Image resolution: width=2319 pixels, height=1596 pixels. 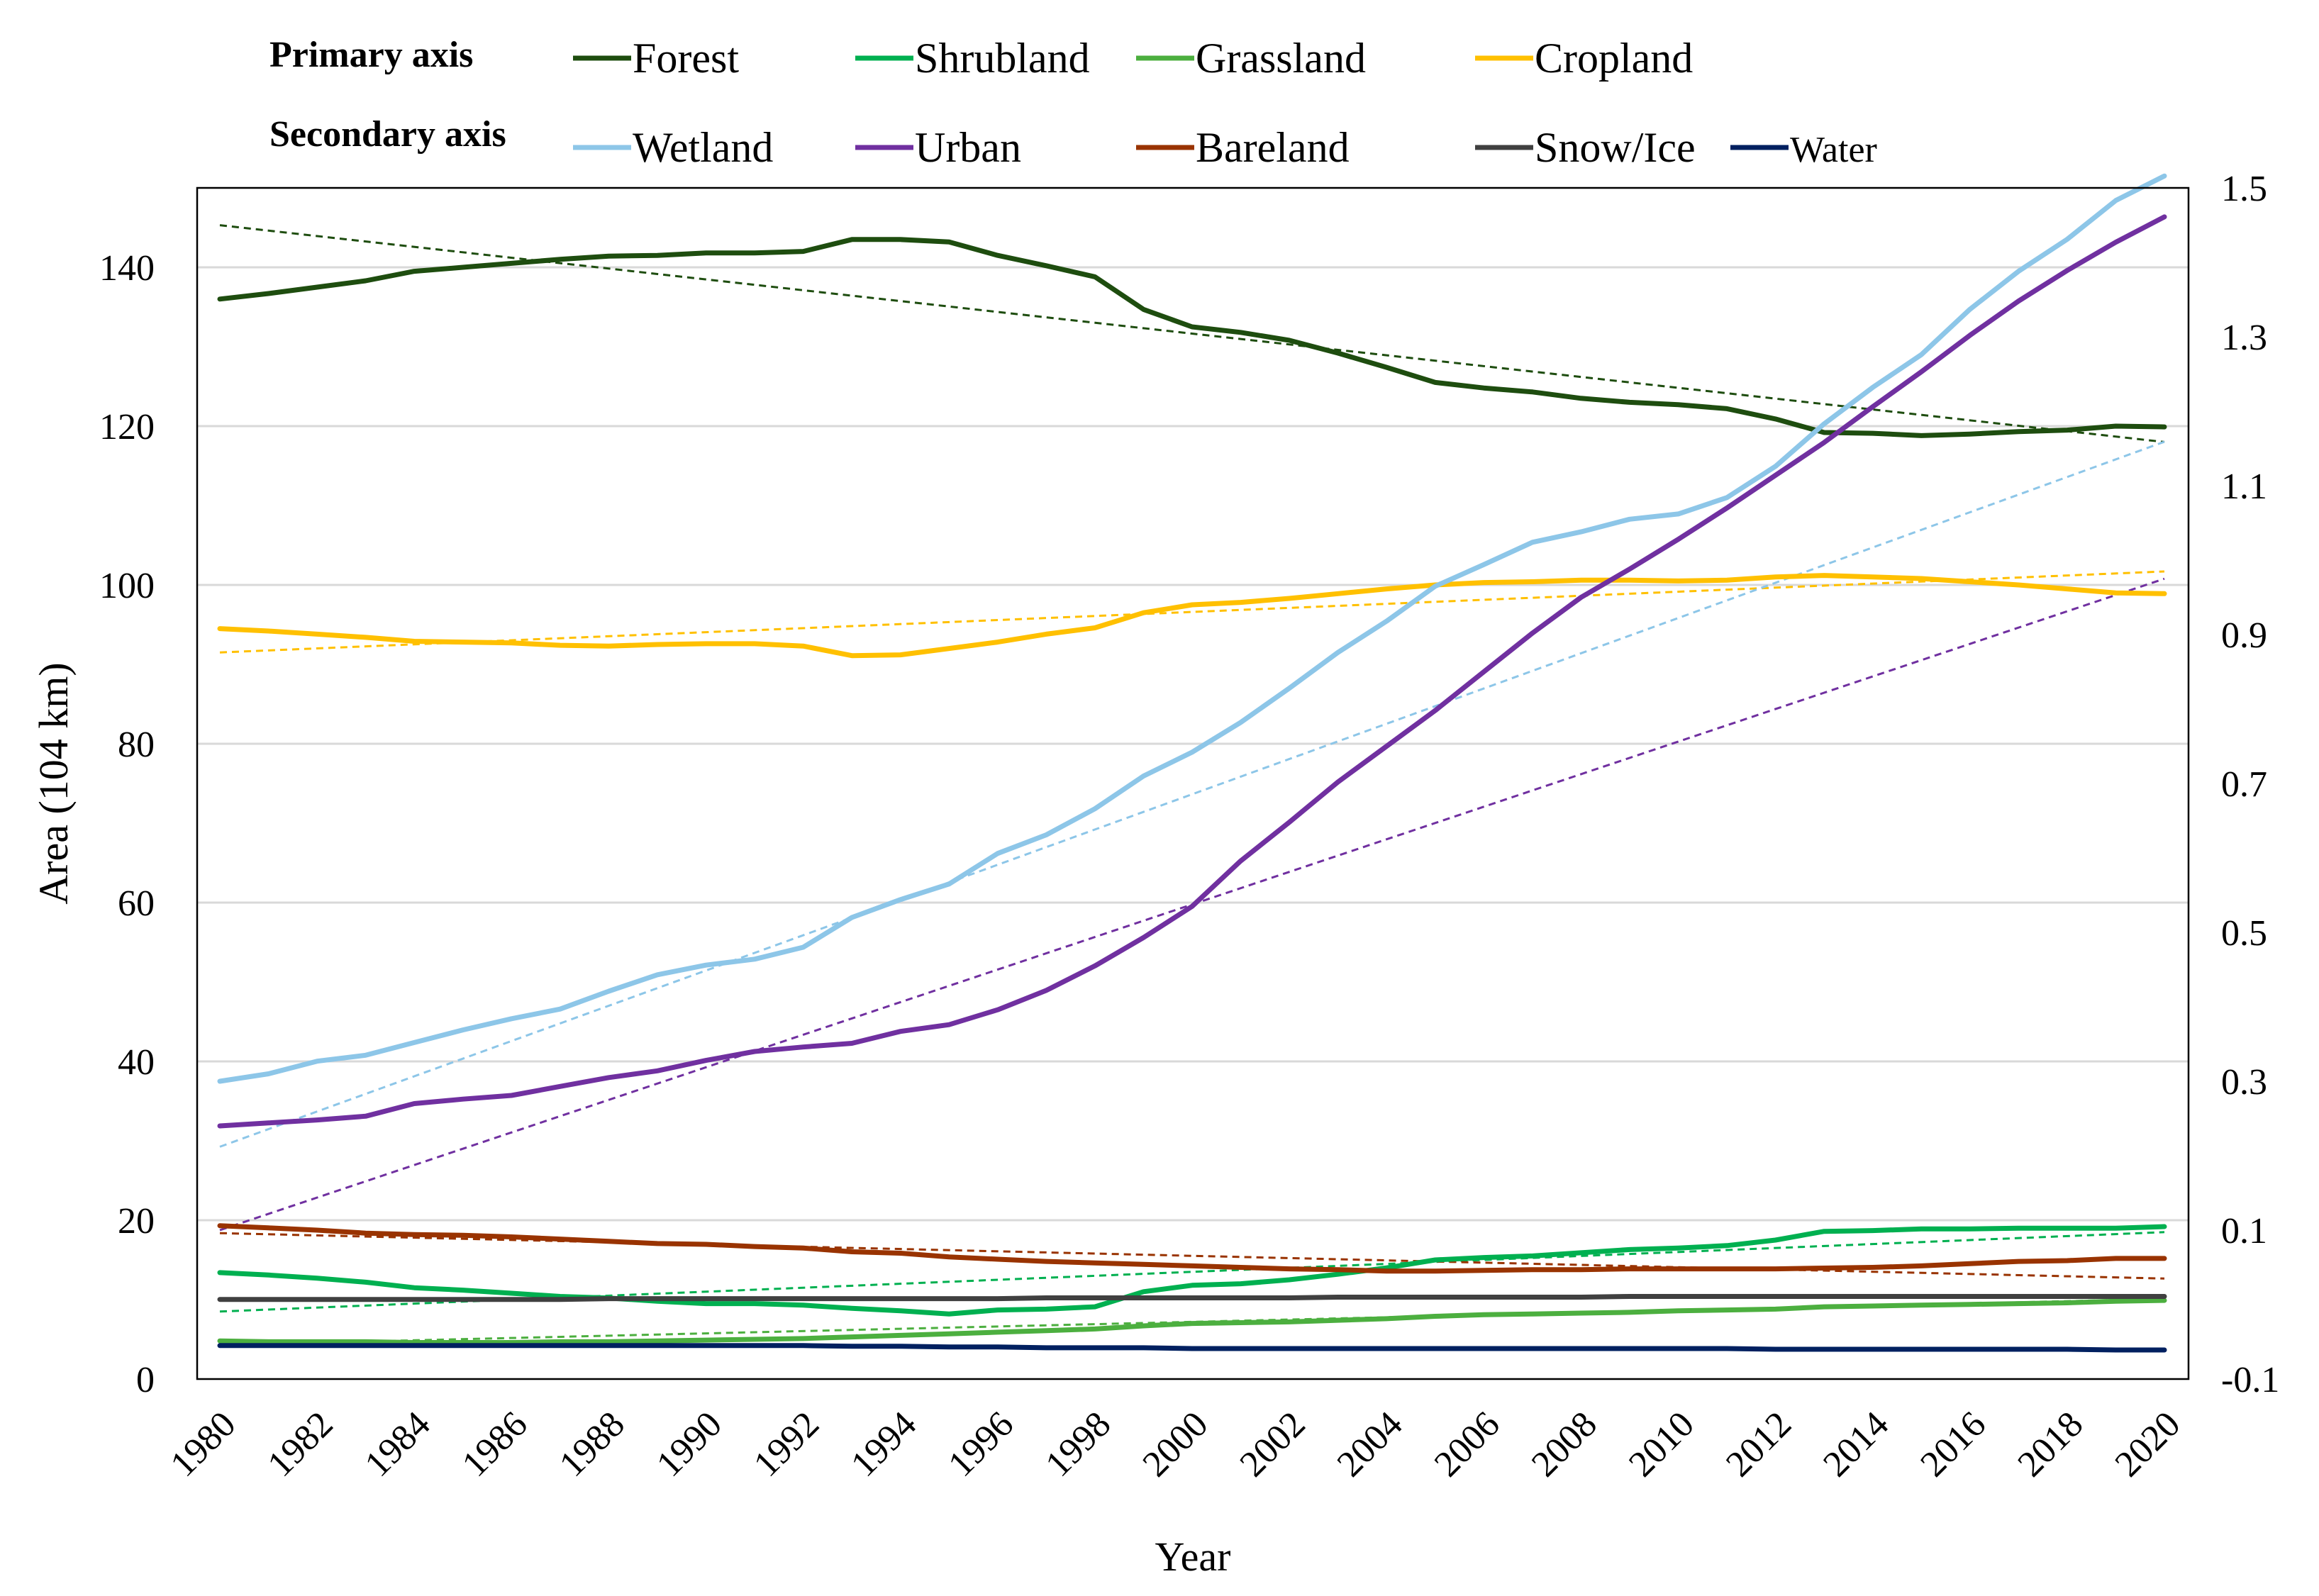 I want to click on y-axis-ticks: 0 20 40 60 80 100 120 140, so click(x=127, y=824).